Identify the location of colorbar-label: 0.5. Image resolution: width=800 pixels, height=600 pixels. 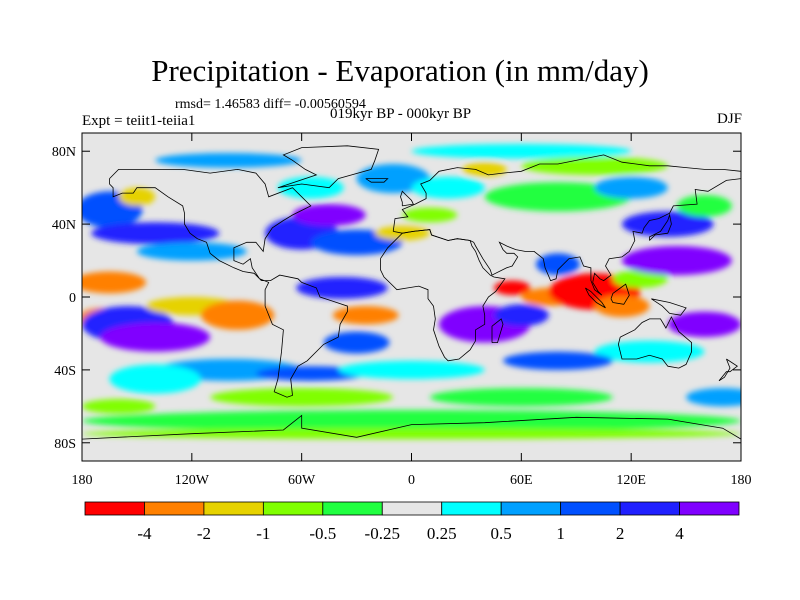
(501, 533).